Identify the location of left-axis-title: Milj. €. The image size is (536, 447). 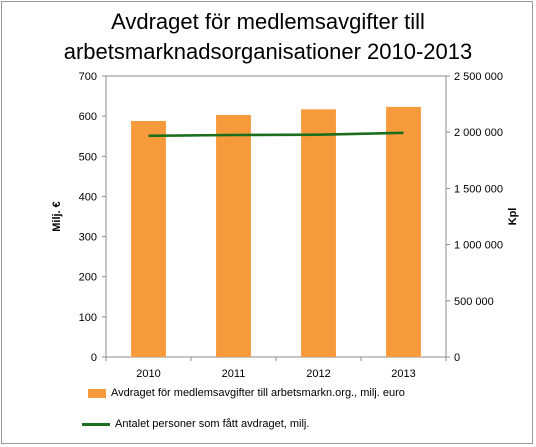
(57, 216).